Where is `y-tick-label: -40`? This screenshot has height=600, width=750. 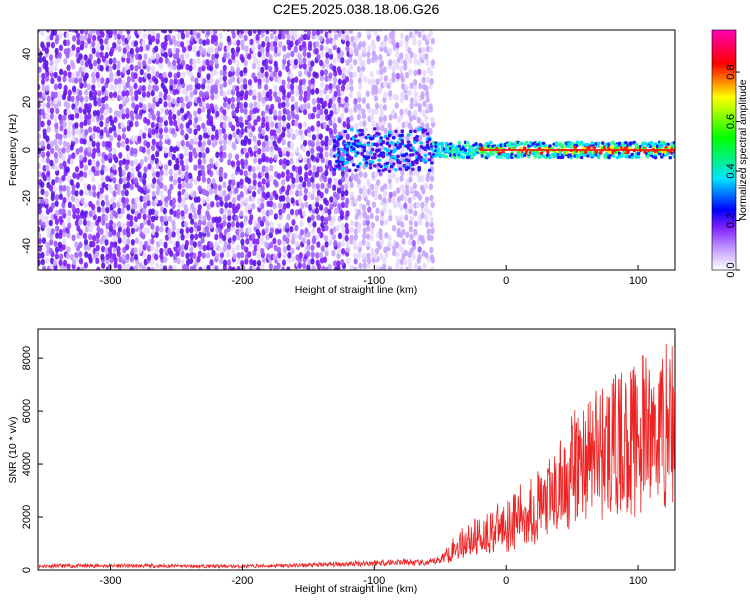
y-tick-label: -40 is located at coordinates (27, 246).